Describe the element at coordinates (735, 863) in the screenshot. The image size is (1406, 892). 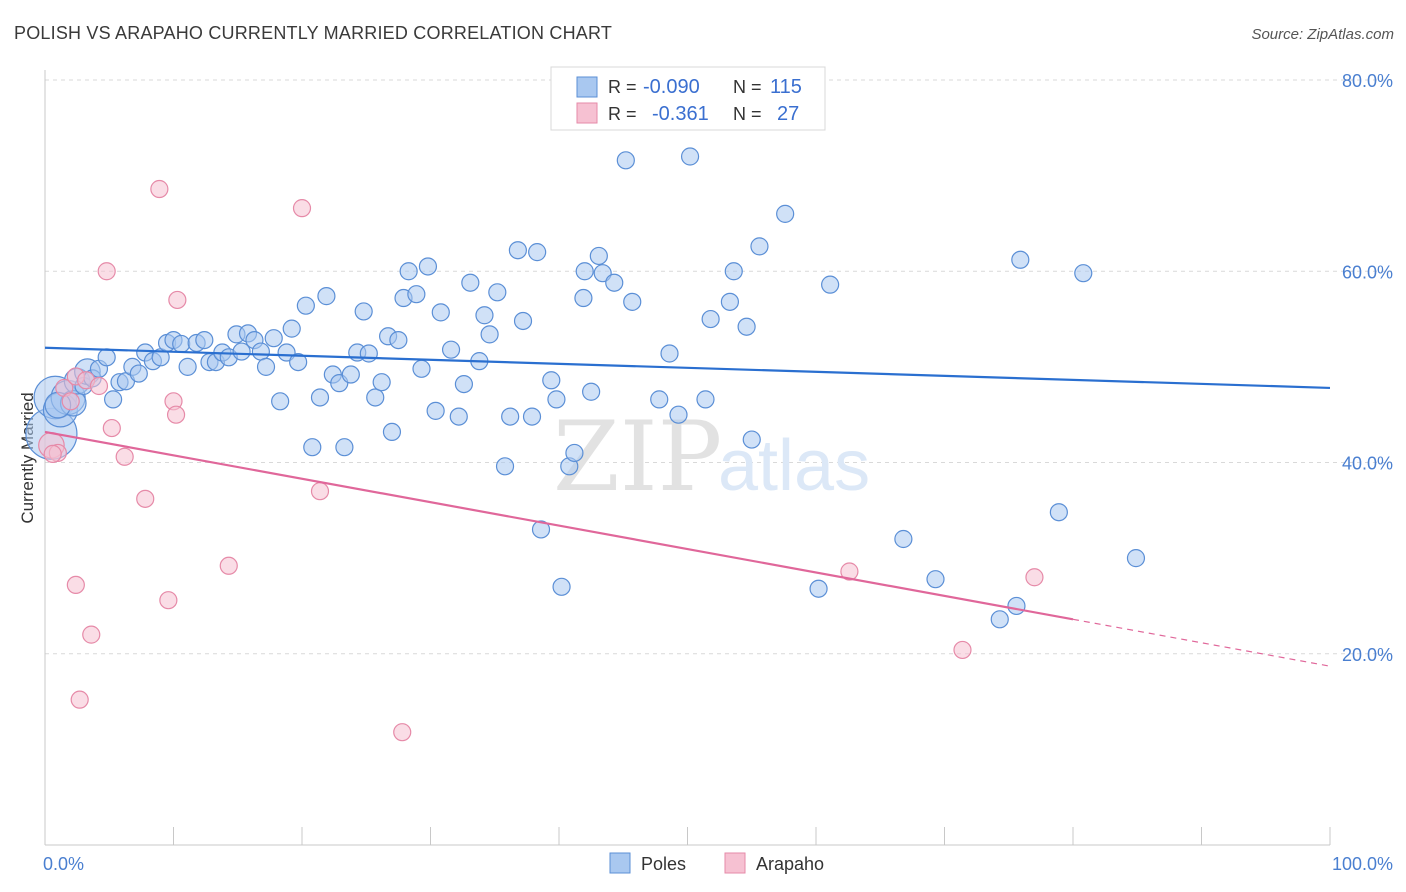
I see `legend-arapaho-swatch` at that location.